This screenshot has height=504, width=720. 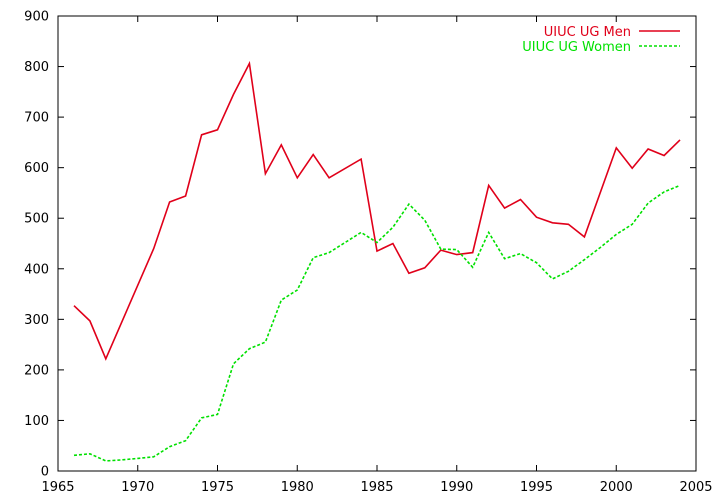 I want to click on legend-label: UIUC UG Women, so click(x=576, y=47).